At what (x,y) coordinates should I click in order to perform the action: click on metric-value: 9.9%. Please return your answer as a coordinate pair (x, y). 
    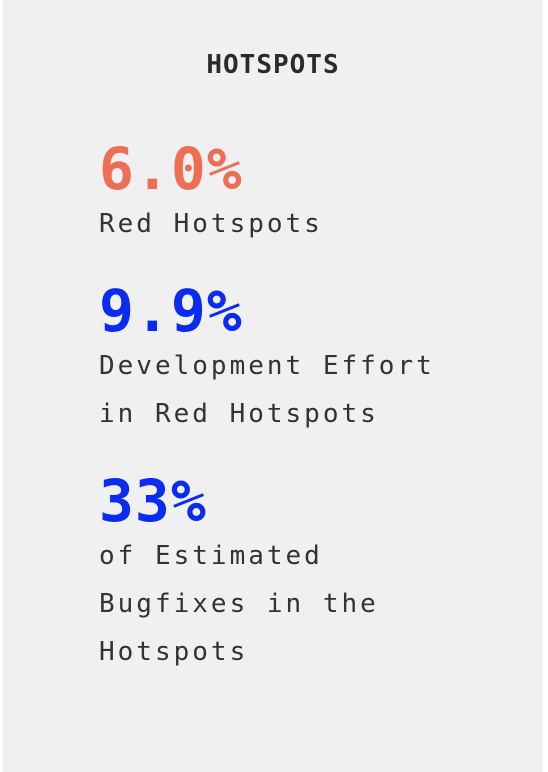
    Looking at the image, I should click on (171, 311).